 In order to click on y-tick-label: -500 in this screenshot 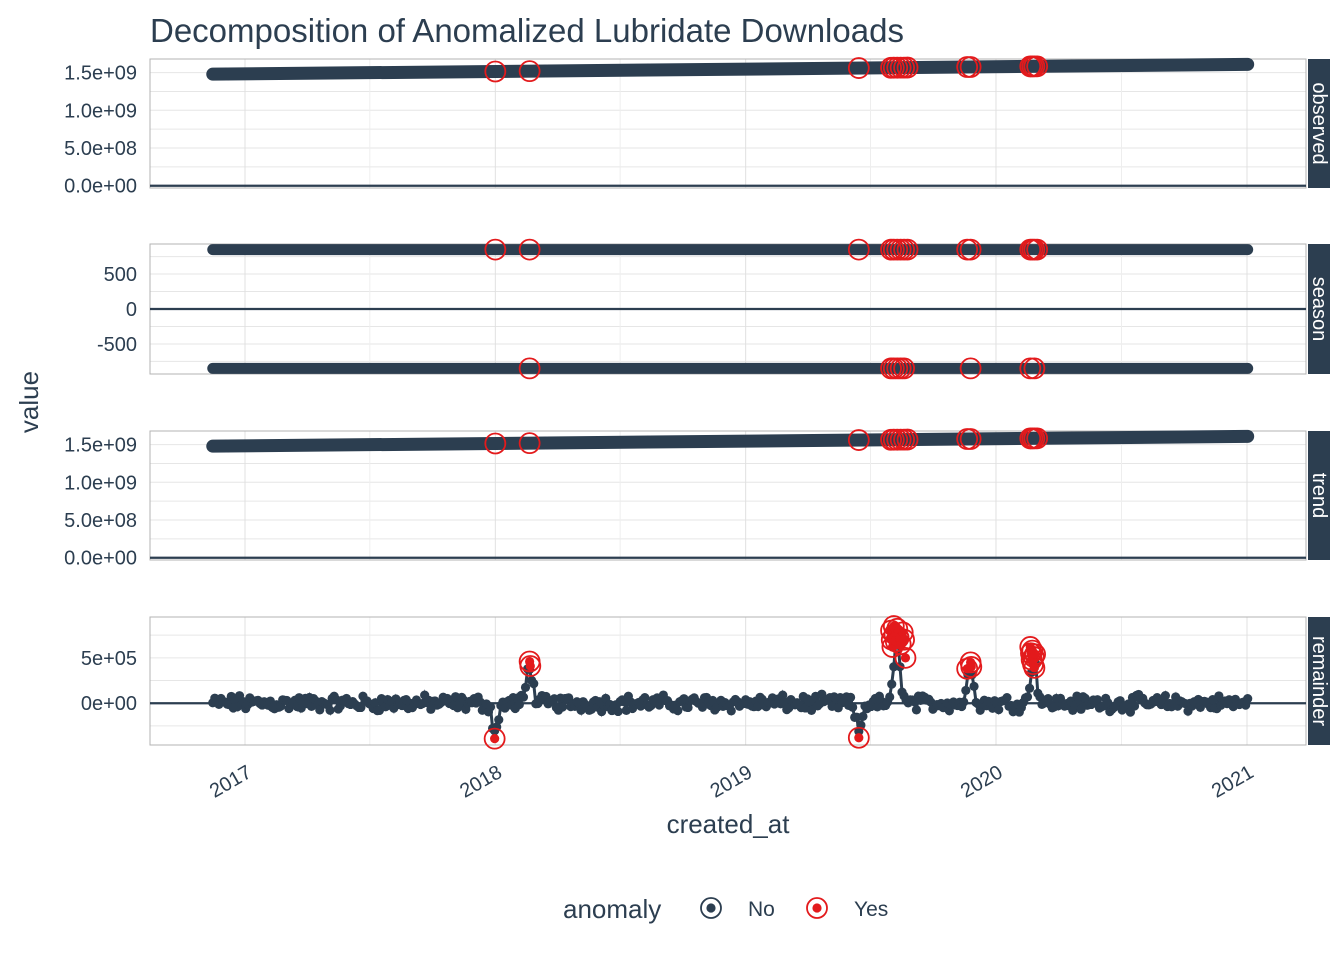, I will do `click(117, 345)`.